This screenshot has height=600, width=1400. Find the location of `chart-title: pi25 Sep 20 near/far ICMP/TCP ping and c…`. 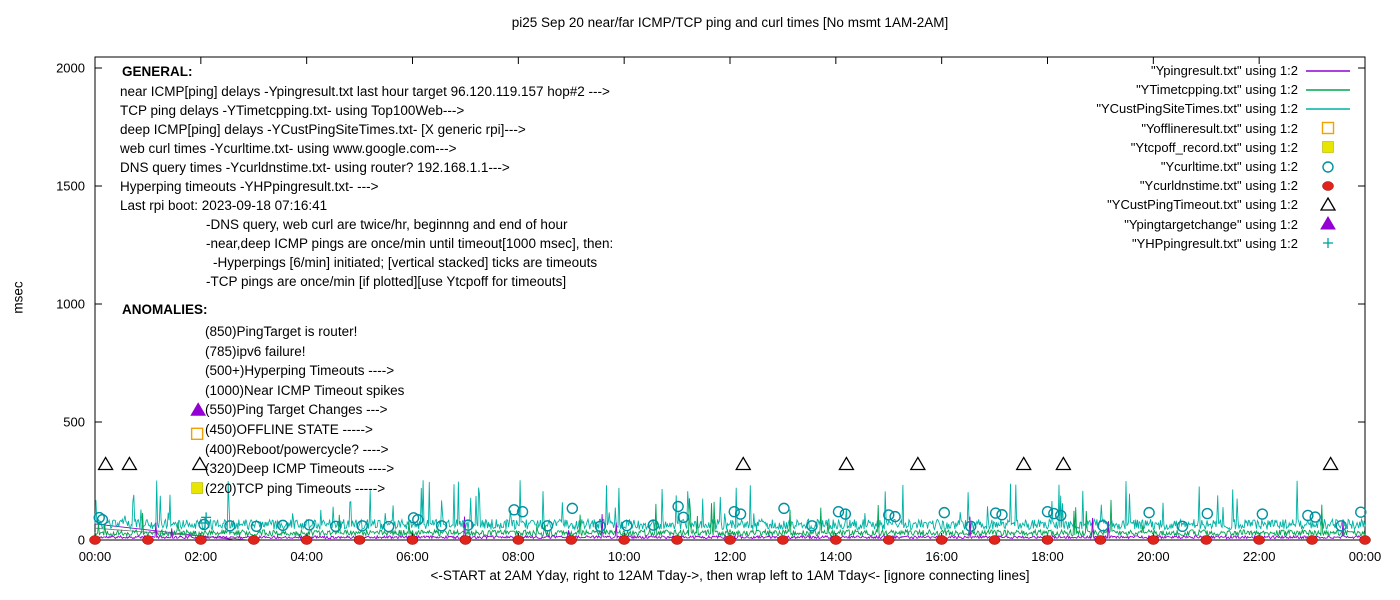

chart-title: pi25 Sep 20 near/far ICMP/TCP ping and c… is located at coordinates (730, 22).